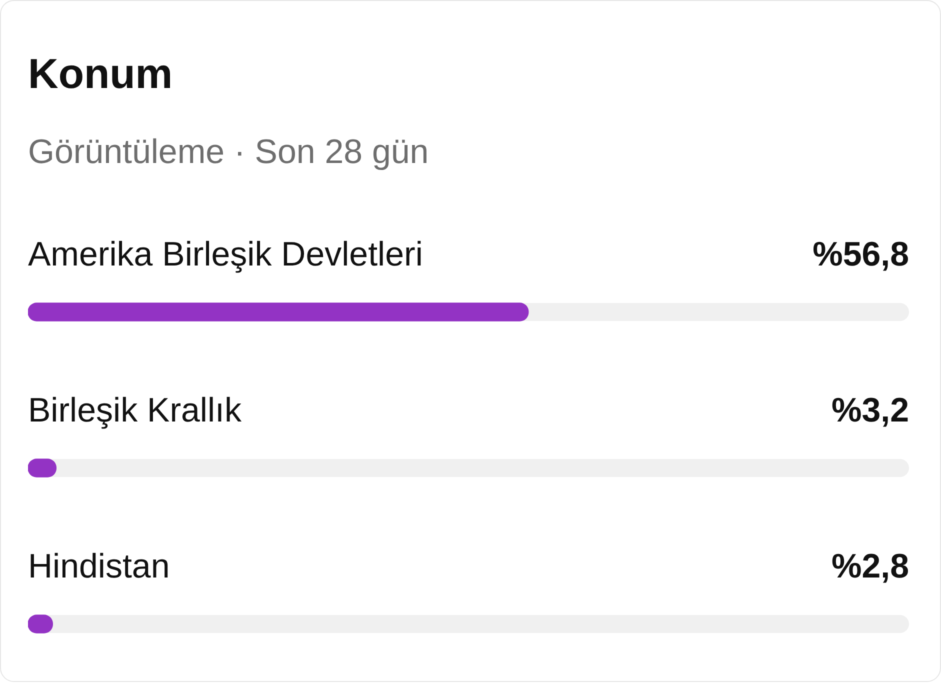 The image size is (941, 684). I want to click on data-label: %2,8, so click(870, 566).